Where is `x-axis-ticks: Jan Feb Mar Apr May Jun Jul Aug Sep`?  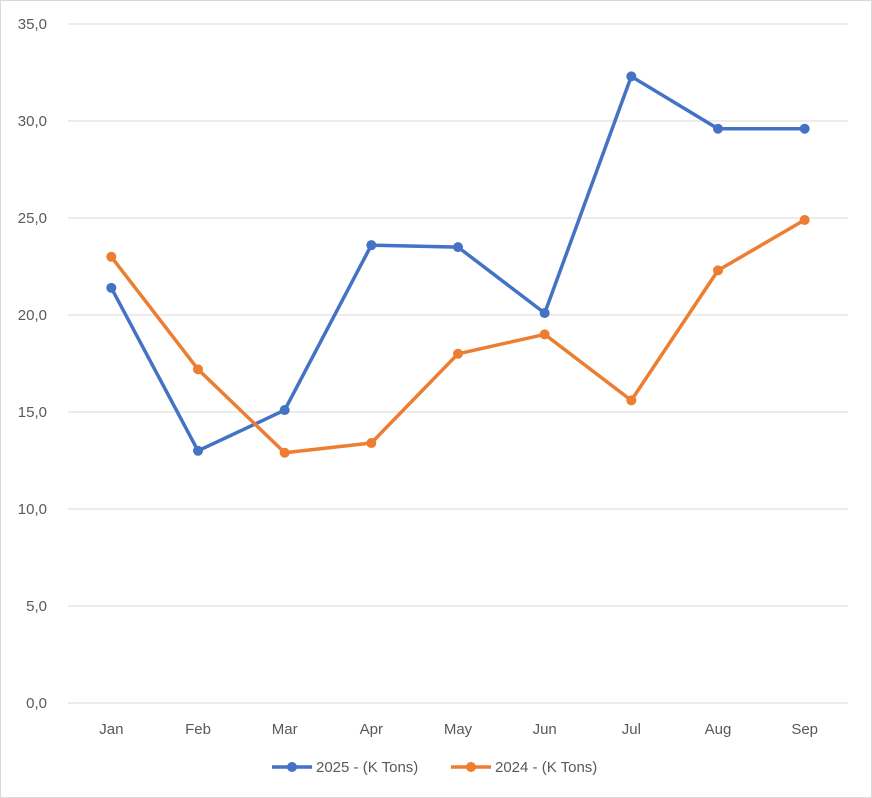
x-axis-ticks: Jan Feb Mar Apr May Jun Jul Aug Sep is located at coordinates (458, 729).